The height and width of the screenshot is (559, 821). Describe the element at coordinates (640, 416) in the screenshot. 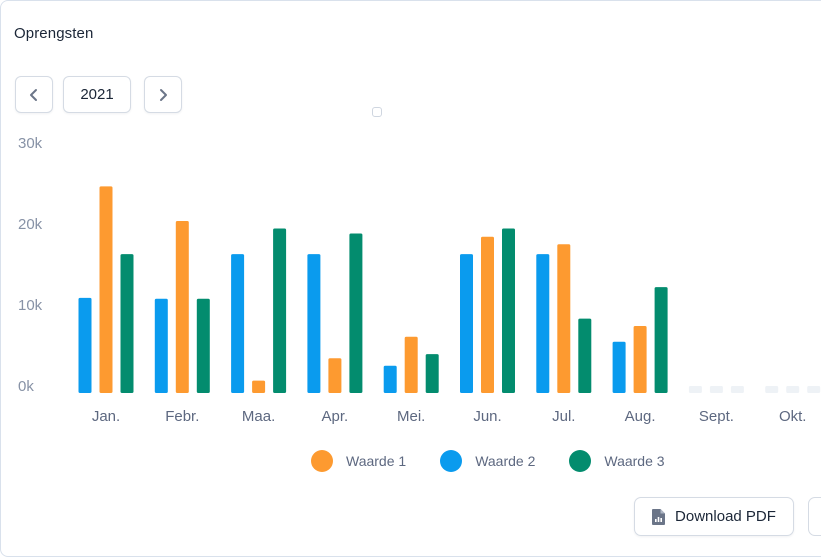

I see `x-category-label: Aug.` at that location.